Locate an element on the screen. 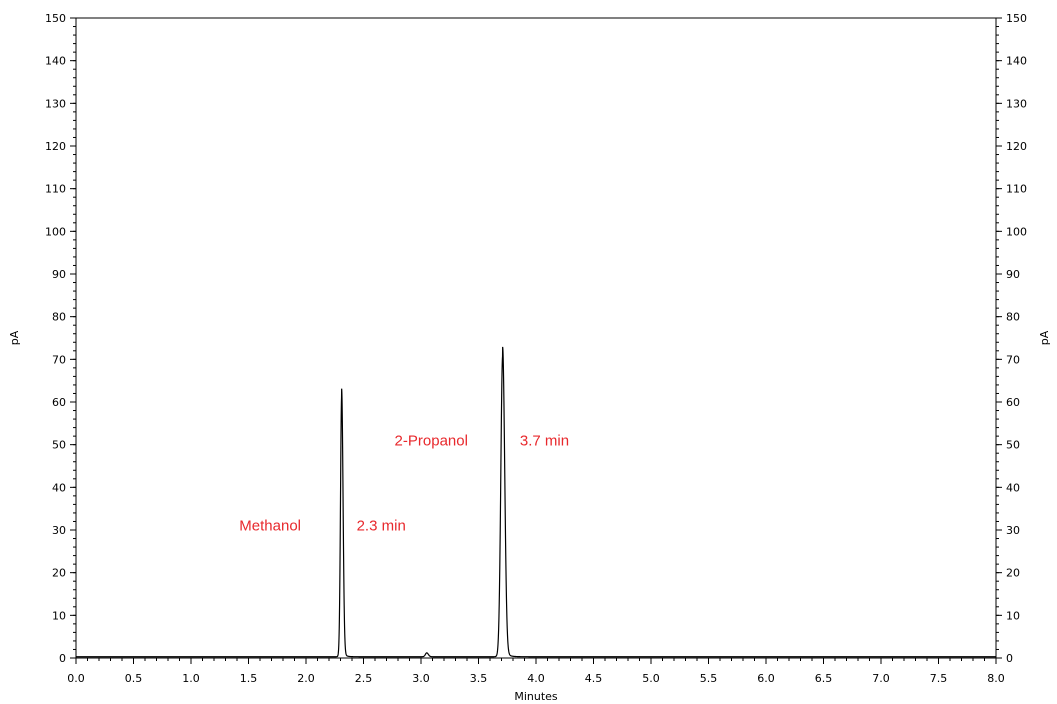 The height and width of the screenshot is (704, 1057). x-tick-label: 7.0 is located at coordinates (881, 678).